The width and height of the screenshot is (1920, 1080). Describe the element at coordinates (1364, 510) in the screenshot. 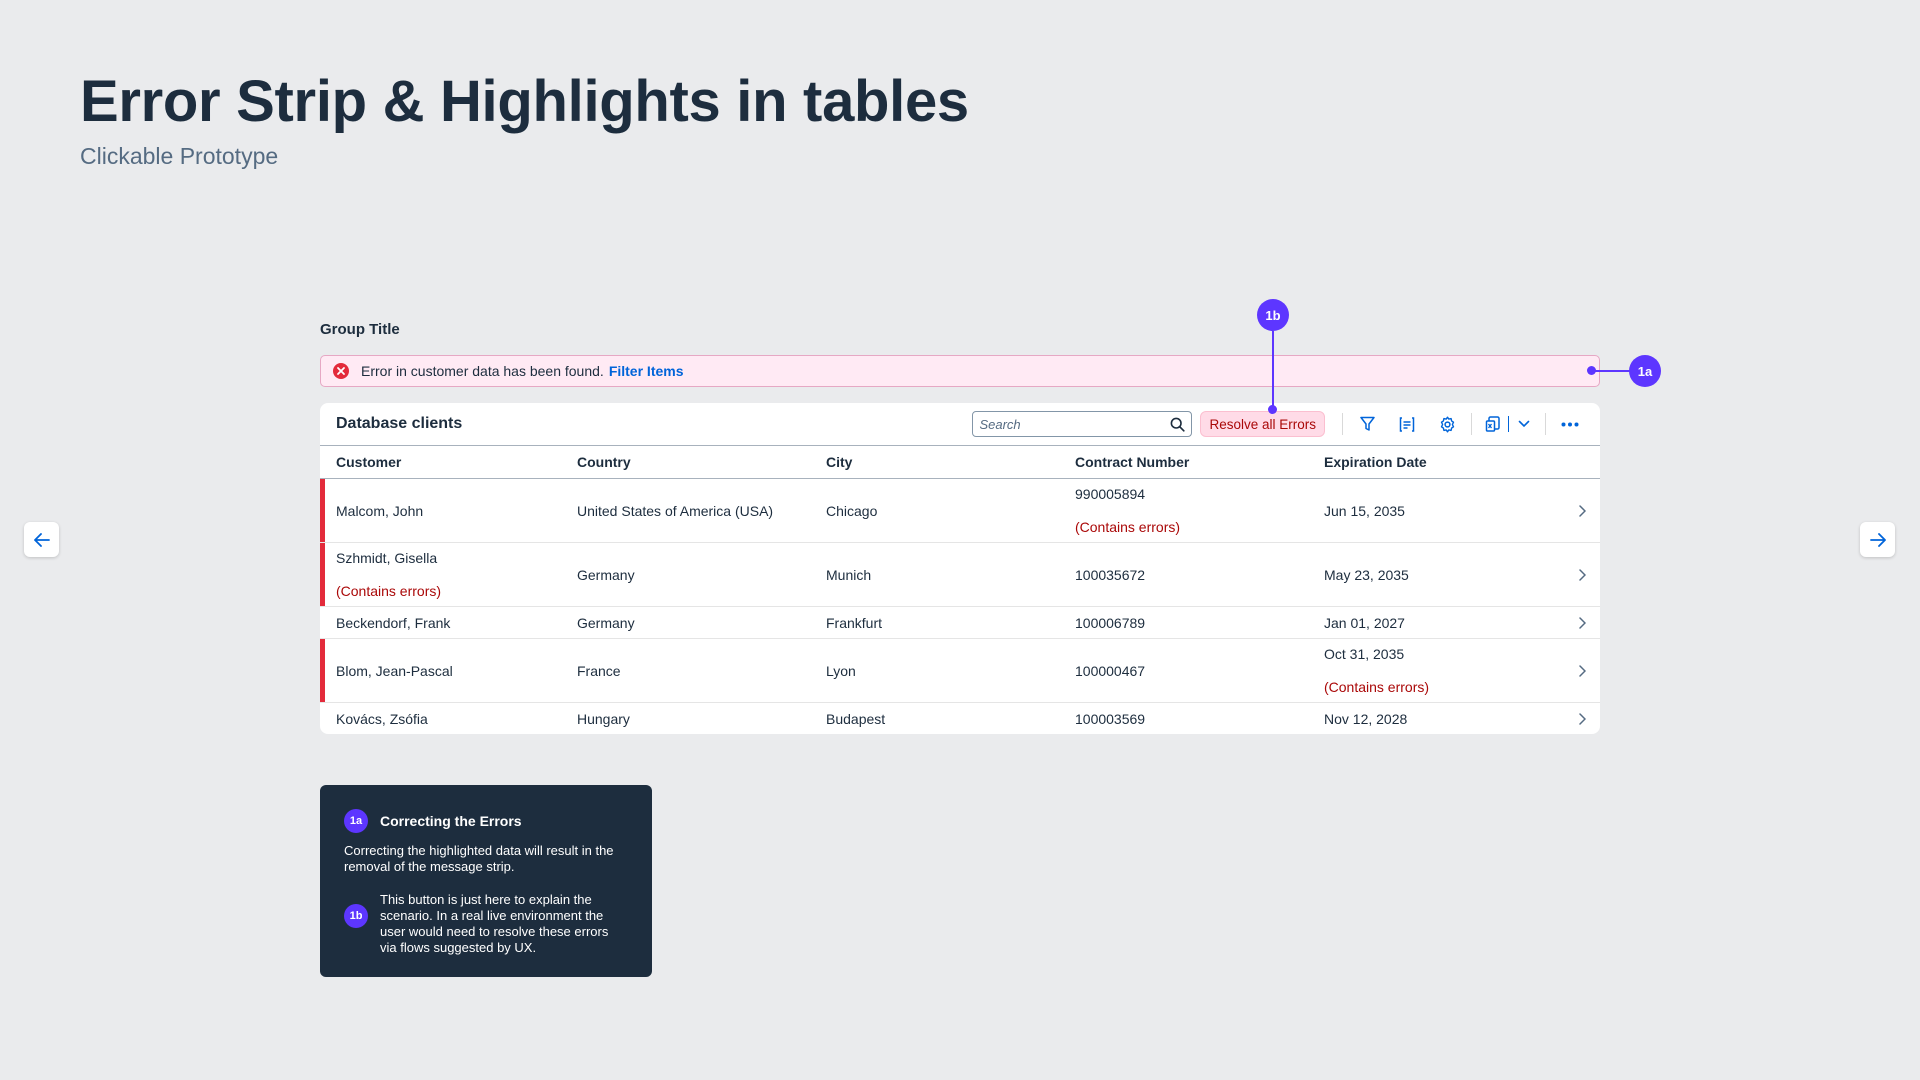

I see `expiration-cell: Jun 15, 2035` at that location.